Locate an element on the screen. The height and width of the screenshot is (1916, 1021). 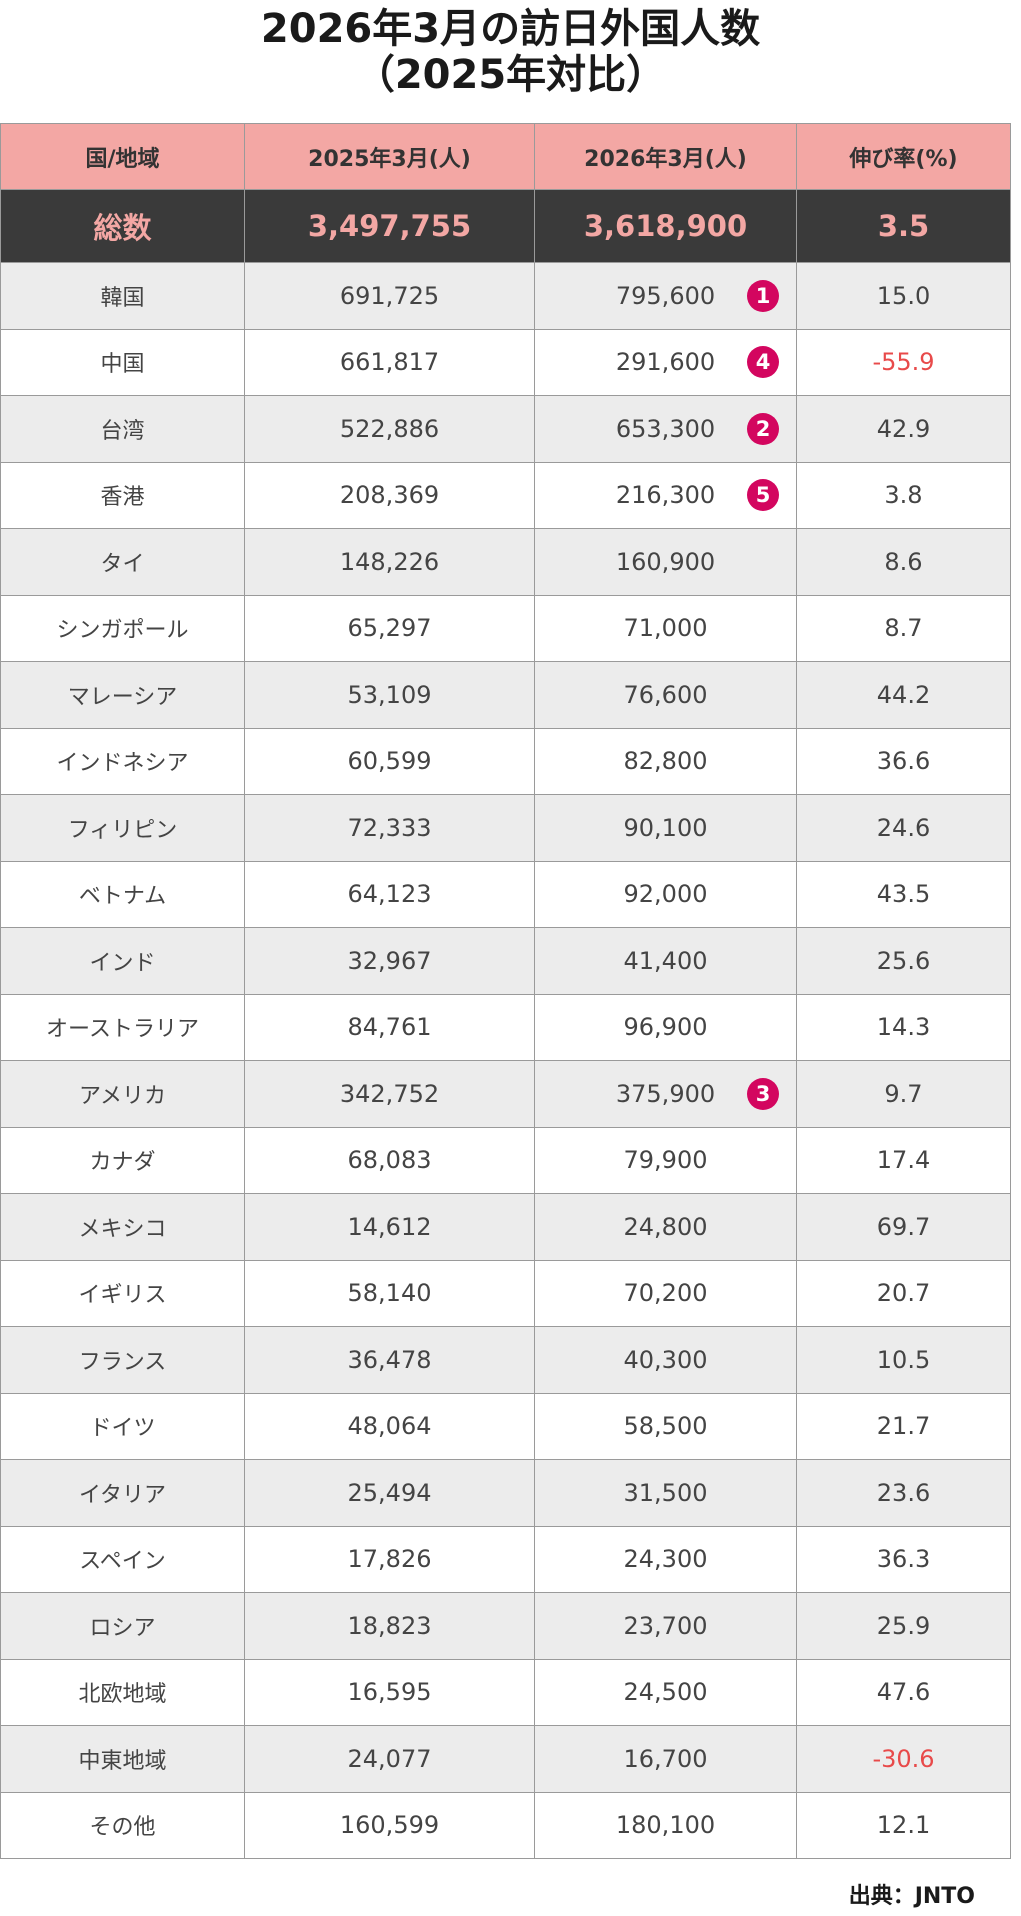
value-2026-number: 40,300 is located at coordinates (665, 1359).